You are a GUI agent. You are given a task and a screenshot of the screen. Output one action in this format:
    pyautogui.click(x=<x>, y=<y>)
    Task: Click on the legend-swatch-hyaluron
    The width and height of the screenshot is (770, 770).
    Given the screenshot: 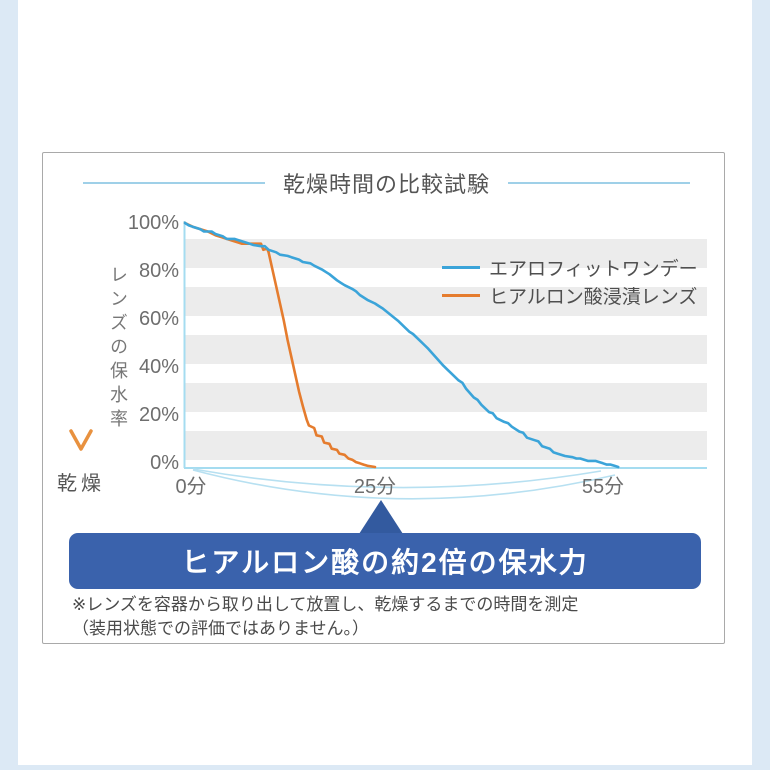 What is the action you would take?
    pyautogui.click(x=461, y=295)
    